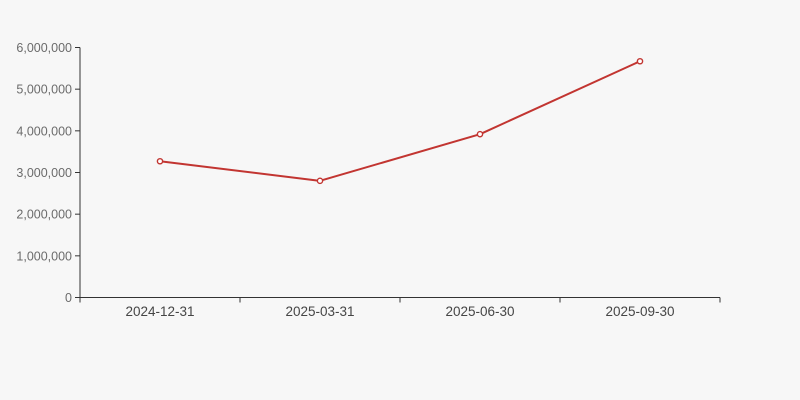  Describe the element at coordinates (44, 90) in the screenshot. I see `y-axis-label: 5,000,000` at that location.